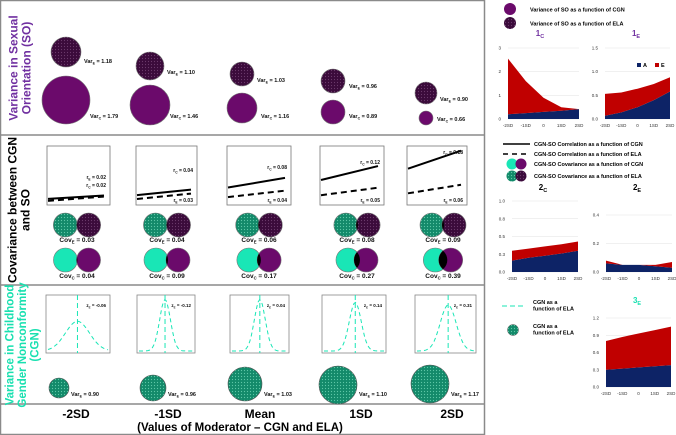 The width and height of the screenshot is (676, 435). What do you see at coordinates (370, 163) in the screenshot?
I see `r-c-label: rC = 0.12` at bounding box center [370, 163].